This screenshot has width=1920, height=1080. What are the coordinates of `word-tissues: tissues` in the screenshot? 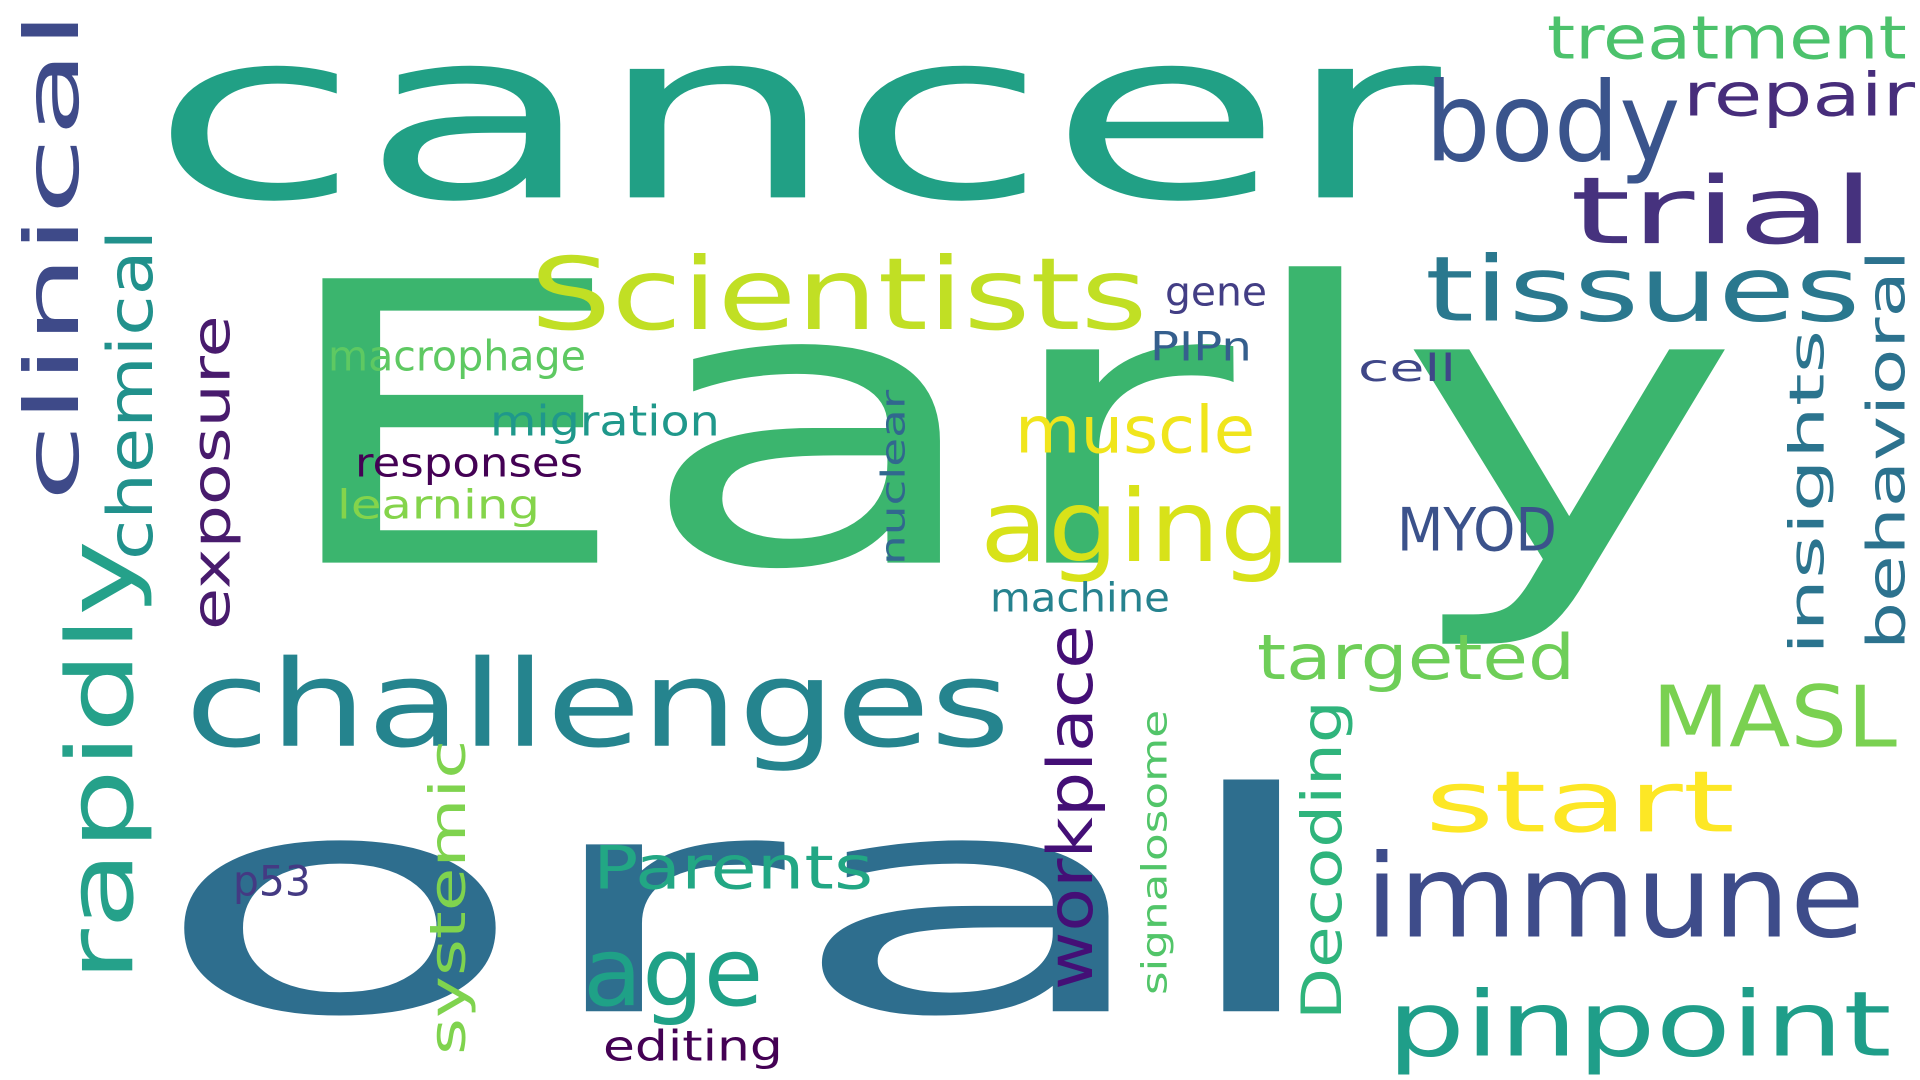 It's located at (1643, 289).